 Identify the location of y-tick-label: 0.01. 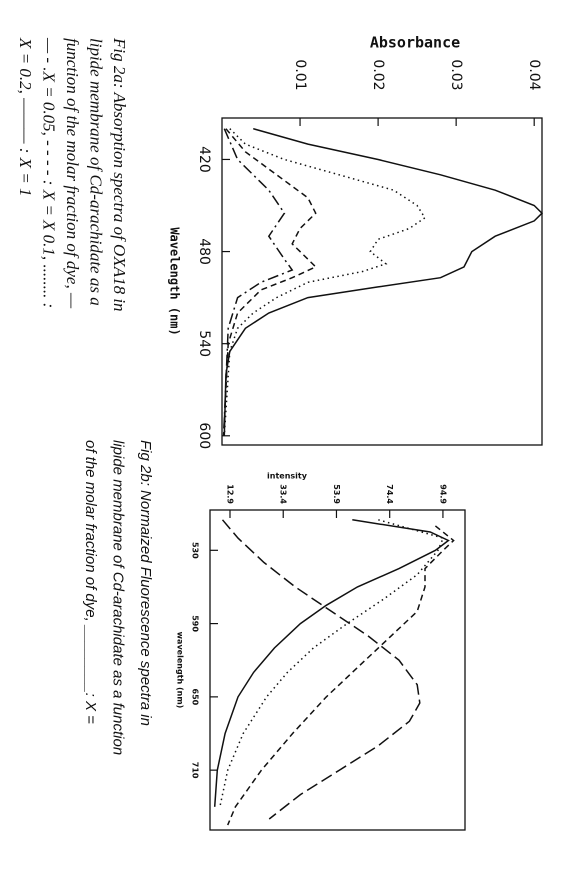
(300, 74).